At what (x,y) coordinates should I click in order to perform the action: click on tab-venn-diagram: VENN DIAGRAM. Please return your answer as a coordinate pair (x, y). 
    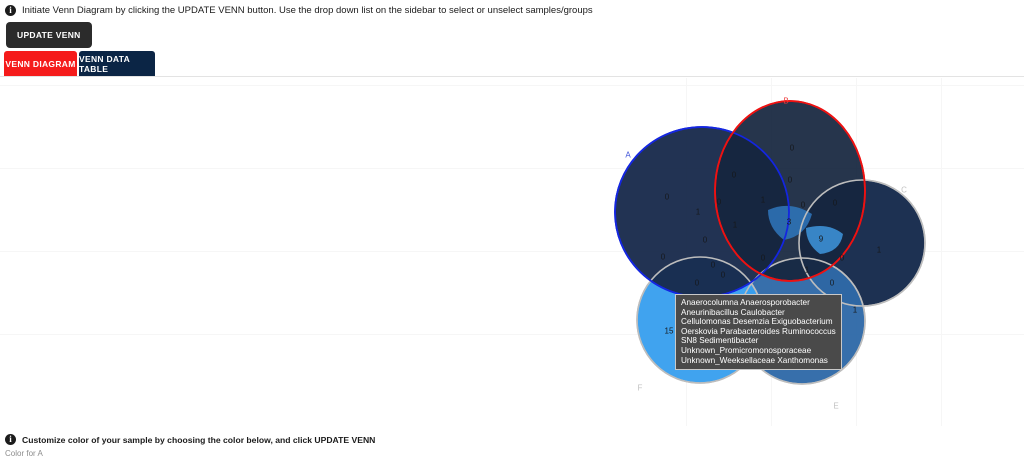
    Looking at the image, I should click on (40, 63).